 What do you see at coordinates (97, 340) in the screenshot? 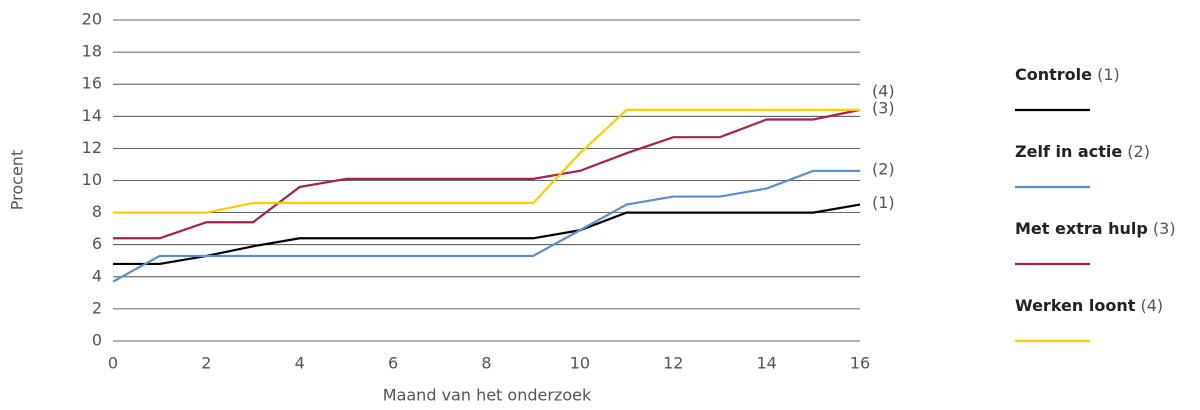
I see `y-tick-label: 0` at bounding box center [97, 340].